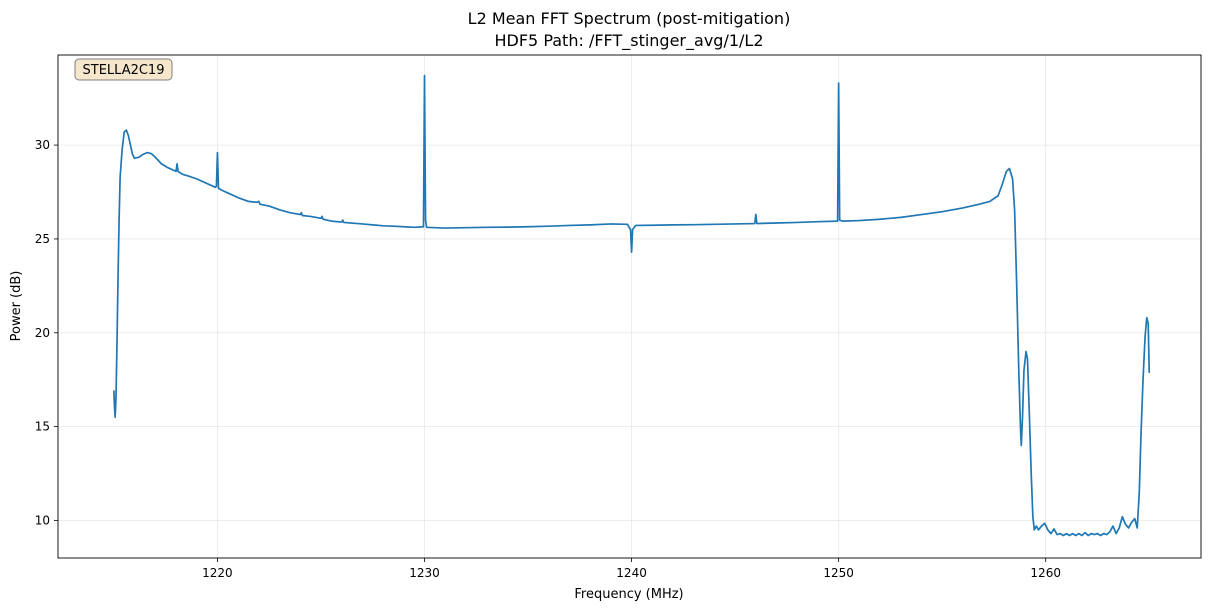 Image resolution: width=1211 pixels, height=611 pixels. Describe the element at coordinates (629, 18) in the screenshot. I see `chart-title: L2 Mean FFT Spectrum (post-mitigation)` at that location.